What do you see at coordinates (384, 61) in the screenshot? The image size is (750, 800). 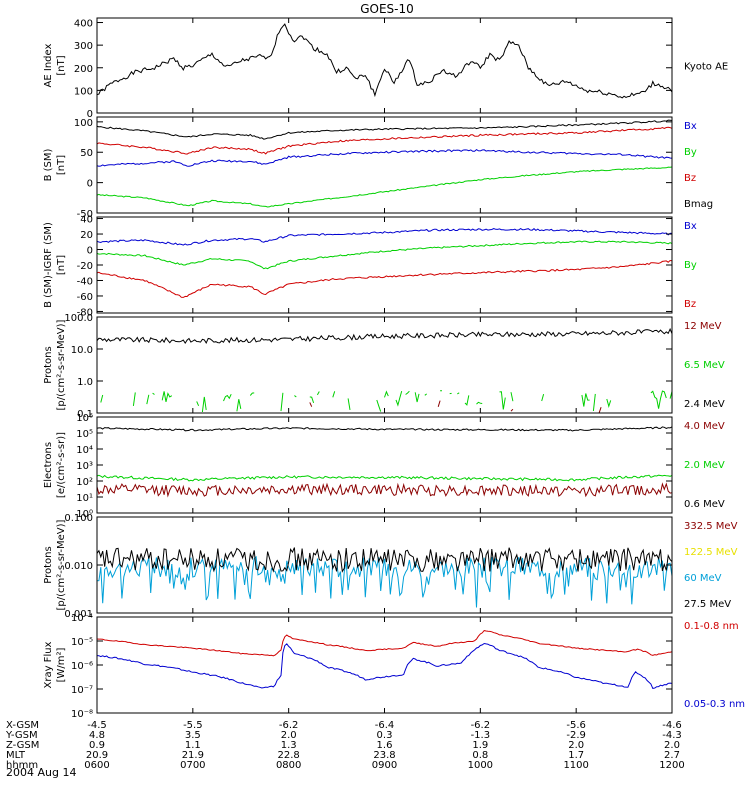 I see `panel-1-series` at bounding box center [384, 61].